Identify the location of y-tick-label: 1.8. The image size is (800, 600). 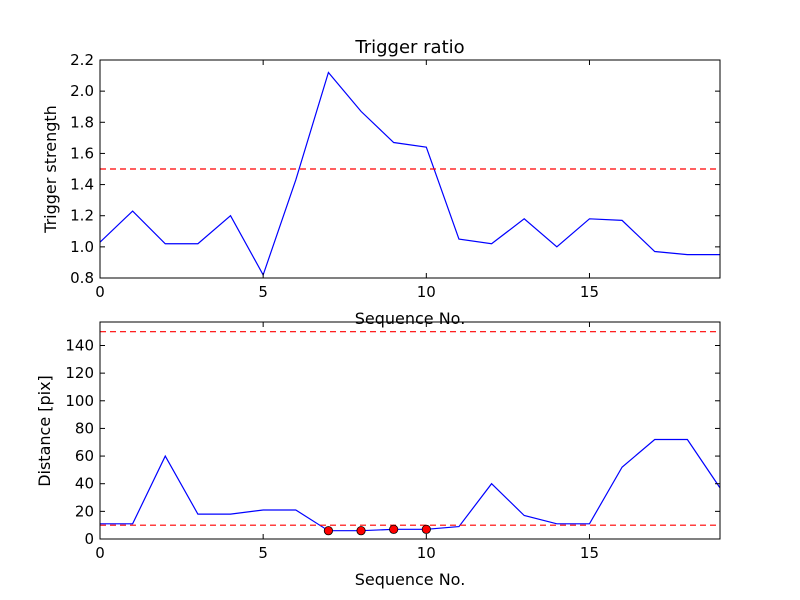
(82, 122).